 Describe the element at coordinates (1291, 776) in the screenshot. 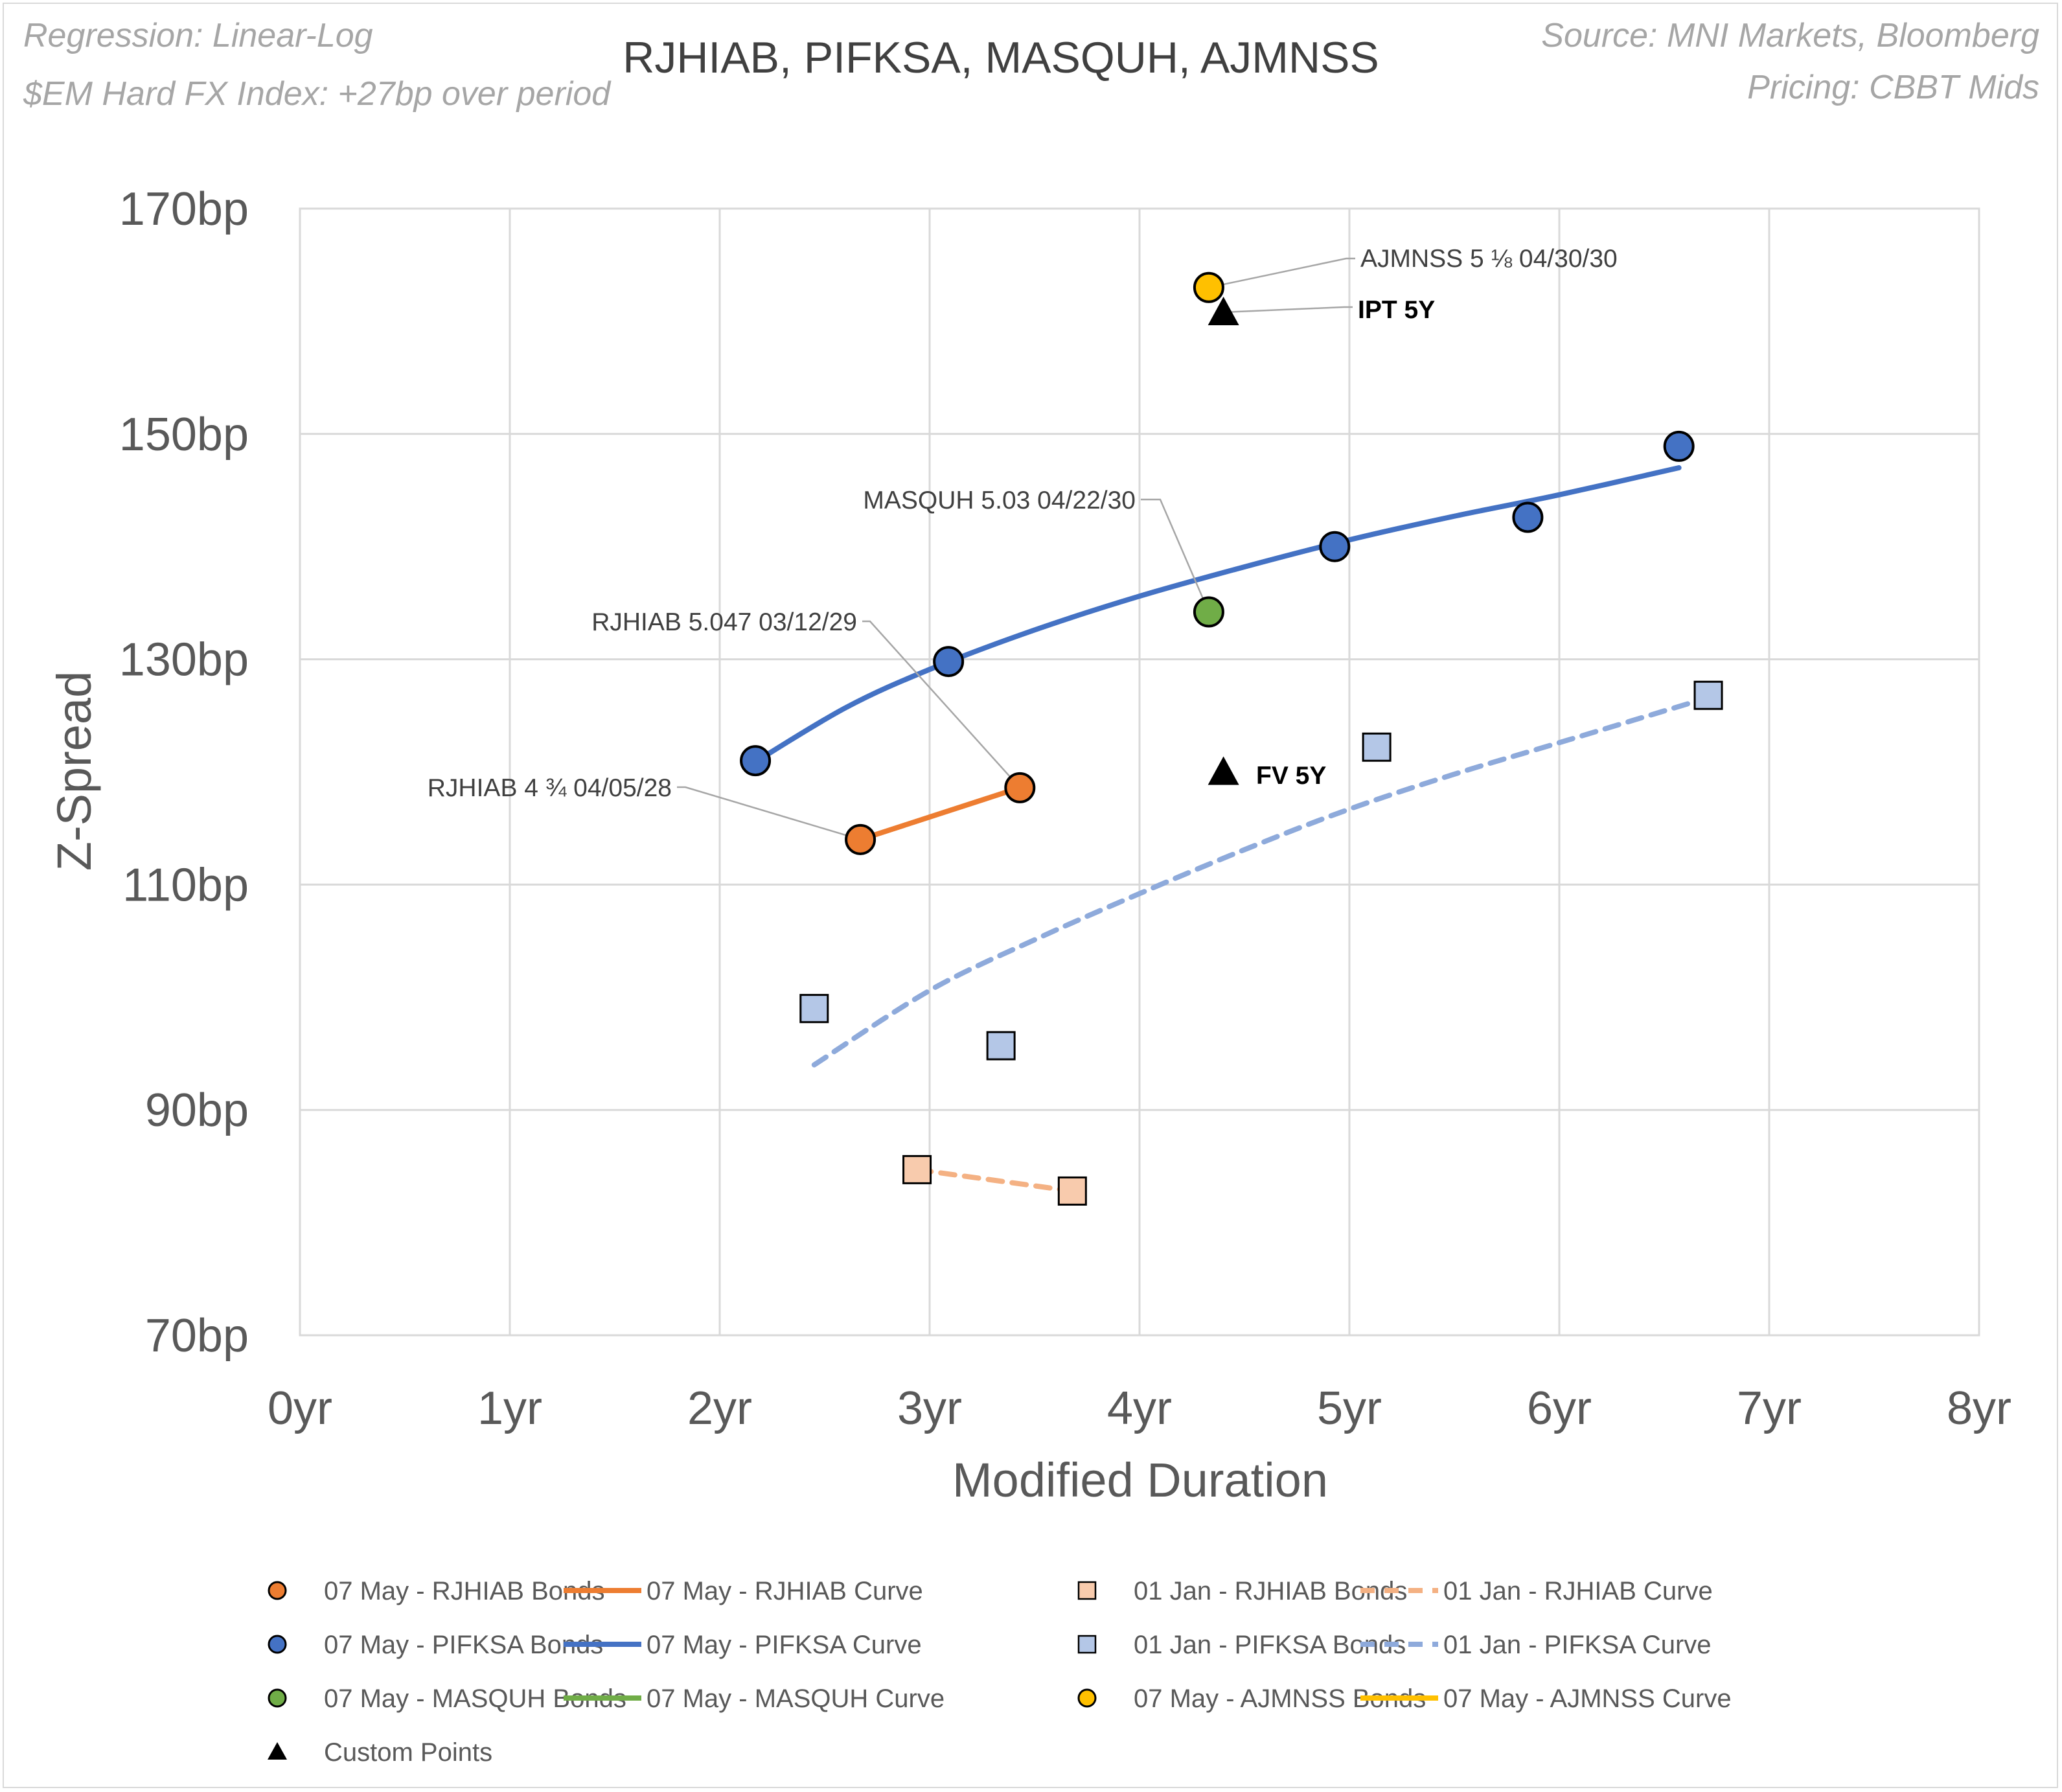

I see `annotation-label: FV 5Y` at that location.